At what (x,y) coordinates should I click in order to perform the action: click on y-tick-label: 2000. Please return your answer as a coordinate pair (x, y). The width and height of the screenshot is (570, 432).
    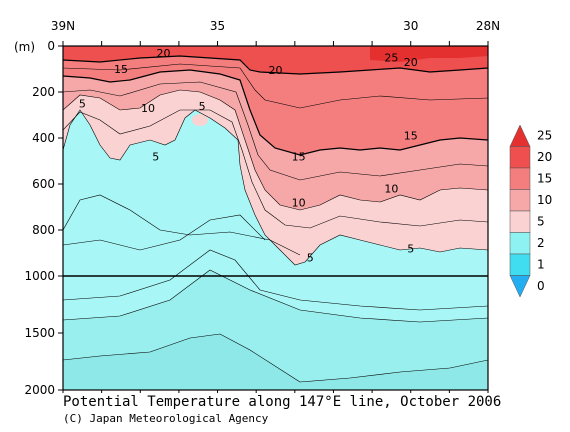
    Looking at the image, I should click on (39, 390).